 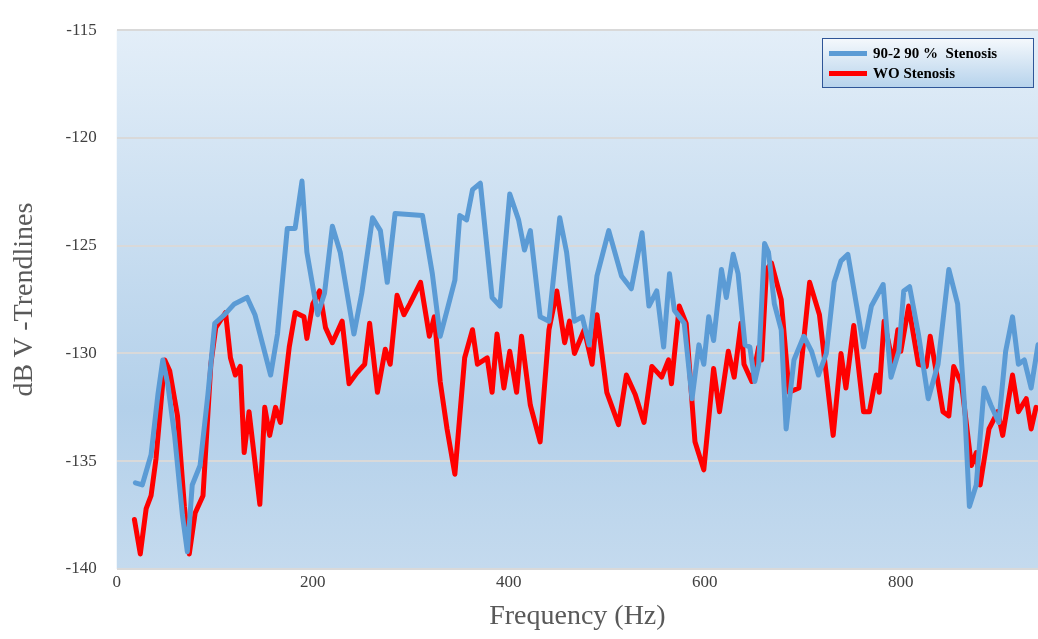 What do you see at coordinates (509, 581) in the screenshot?
I see `x-tick-label: 400` at bounding box center [509, 581].